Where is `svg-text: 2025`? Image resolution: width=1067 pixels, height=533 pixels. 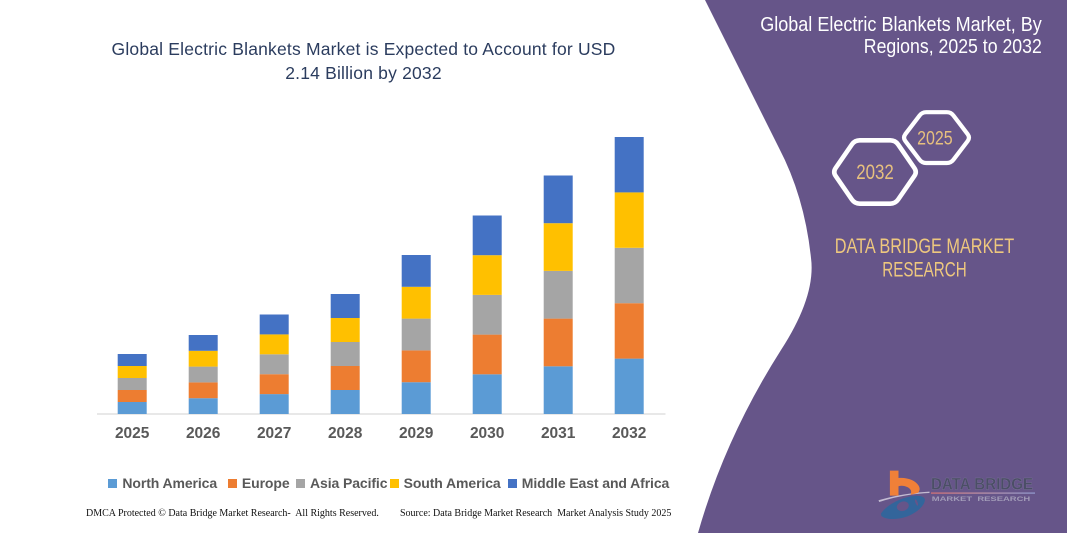 svg-text: 2025 is located at coordinates (935, 139).